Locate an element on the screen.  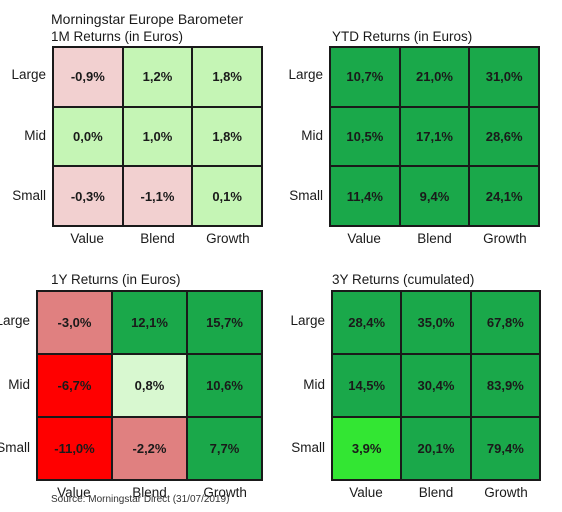
barometer-title: Morningstar Europe Barometer is located at coordinates (147, 19).